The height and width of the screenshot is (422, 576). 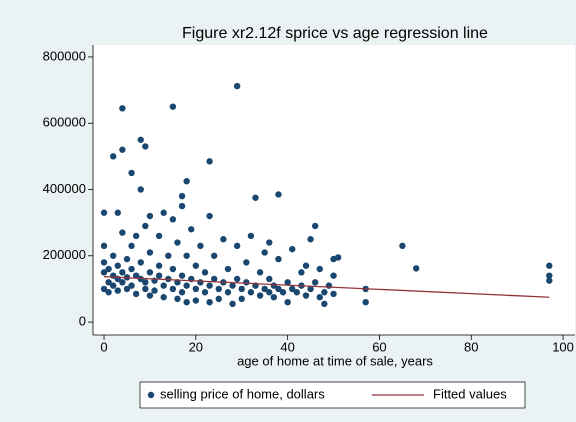 I want to click on legend, so click(x=332, y=395).